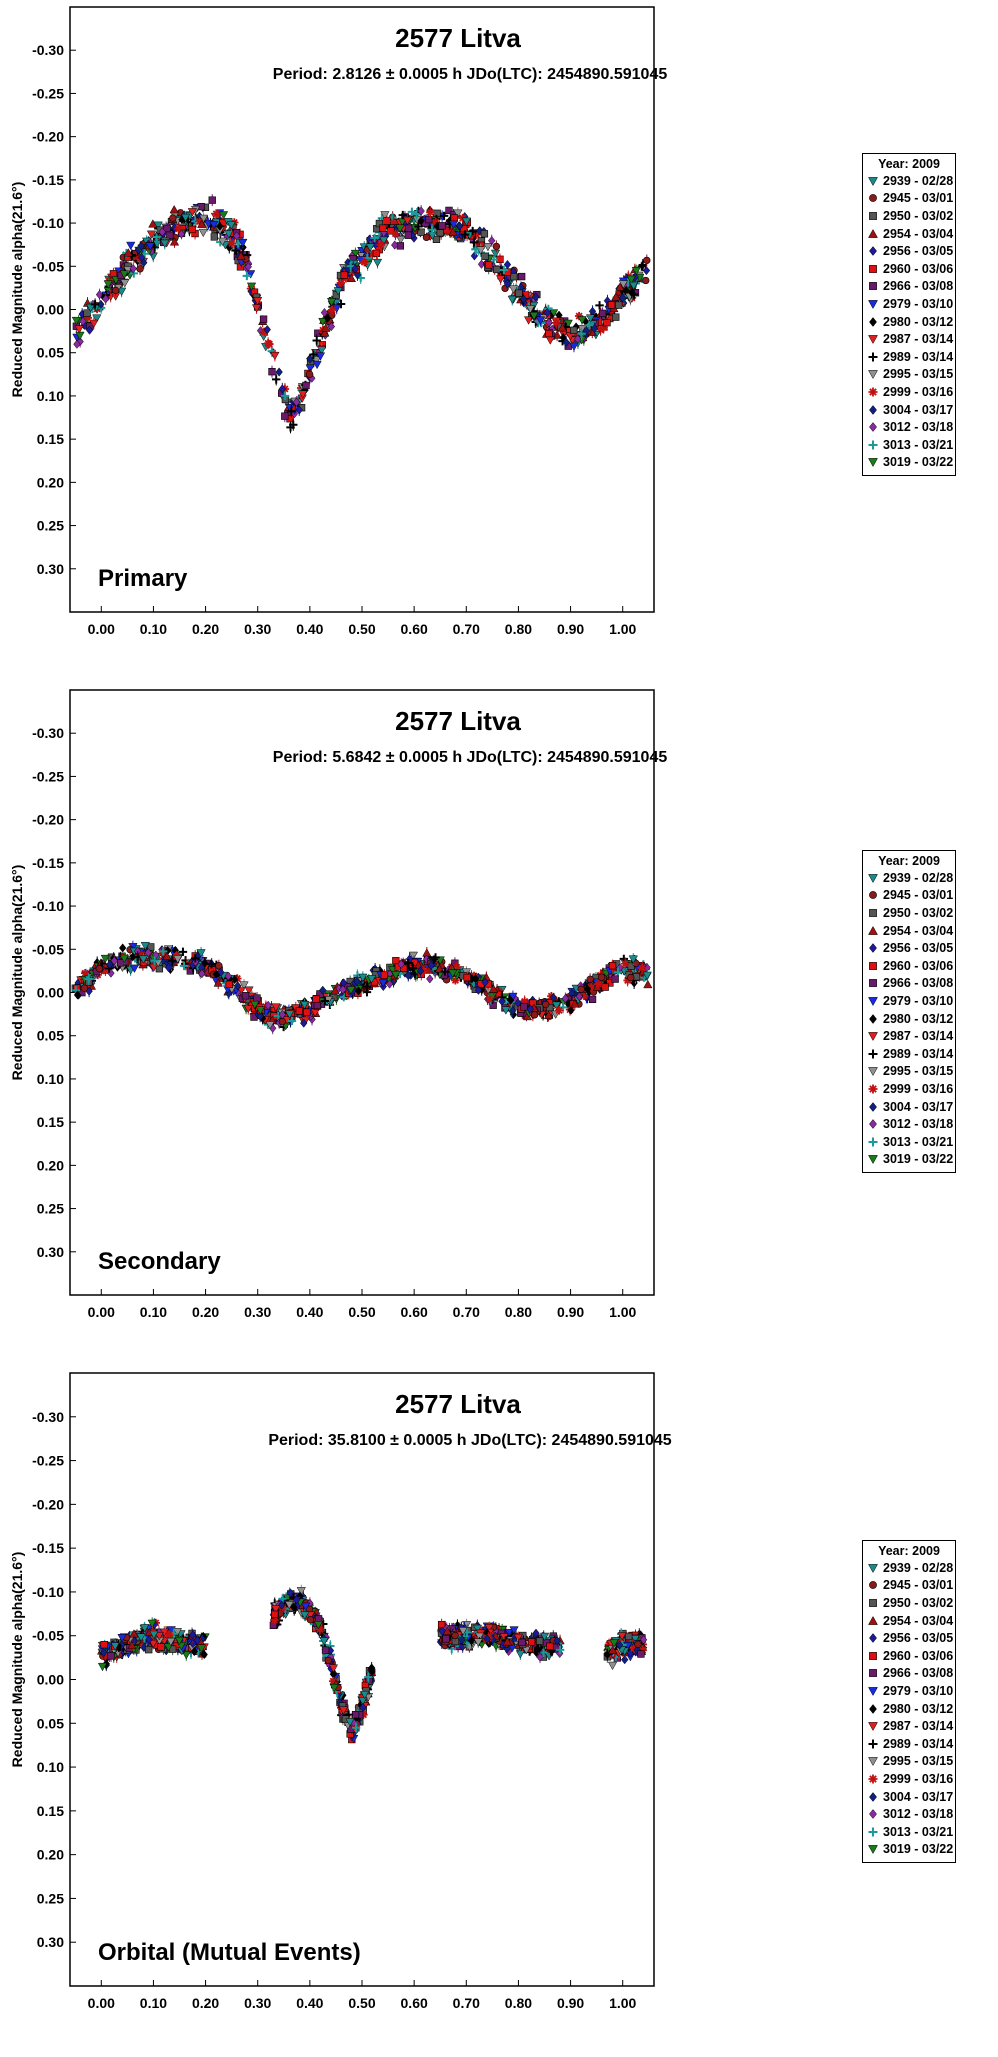 The image size is (998, 2057). I want to click on legend-entry: 2980 - 03/12, so click(909, 322).